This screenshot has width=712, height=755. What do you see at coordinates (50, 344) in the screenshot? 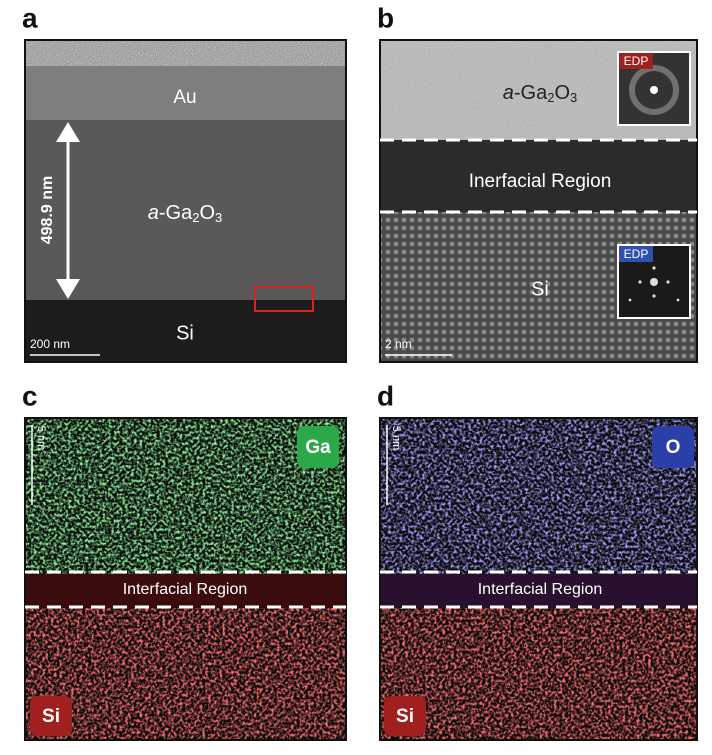
I see `scale-label: 200 nm` at bounding box center [50, 344].